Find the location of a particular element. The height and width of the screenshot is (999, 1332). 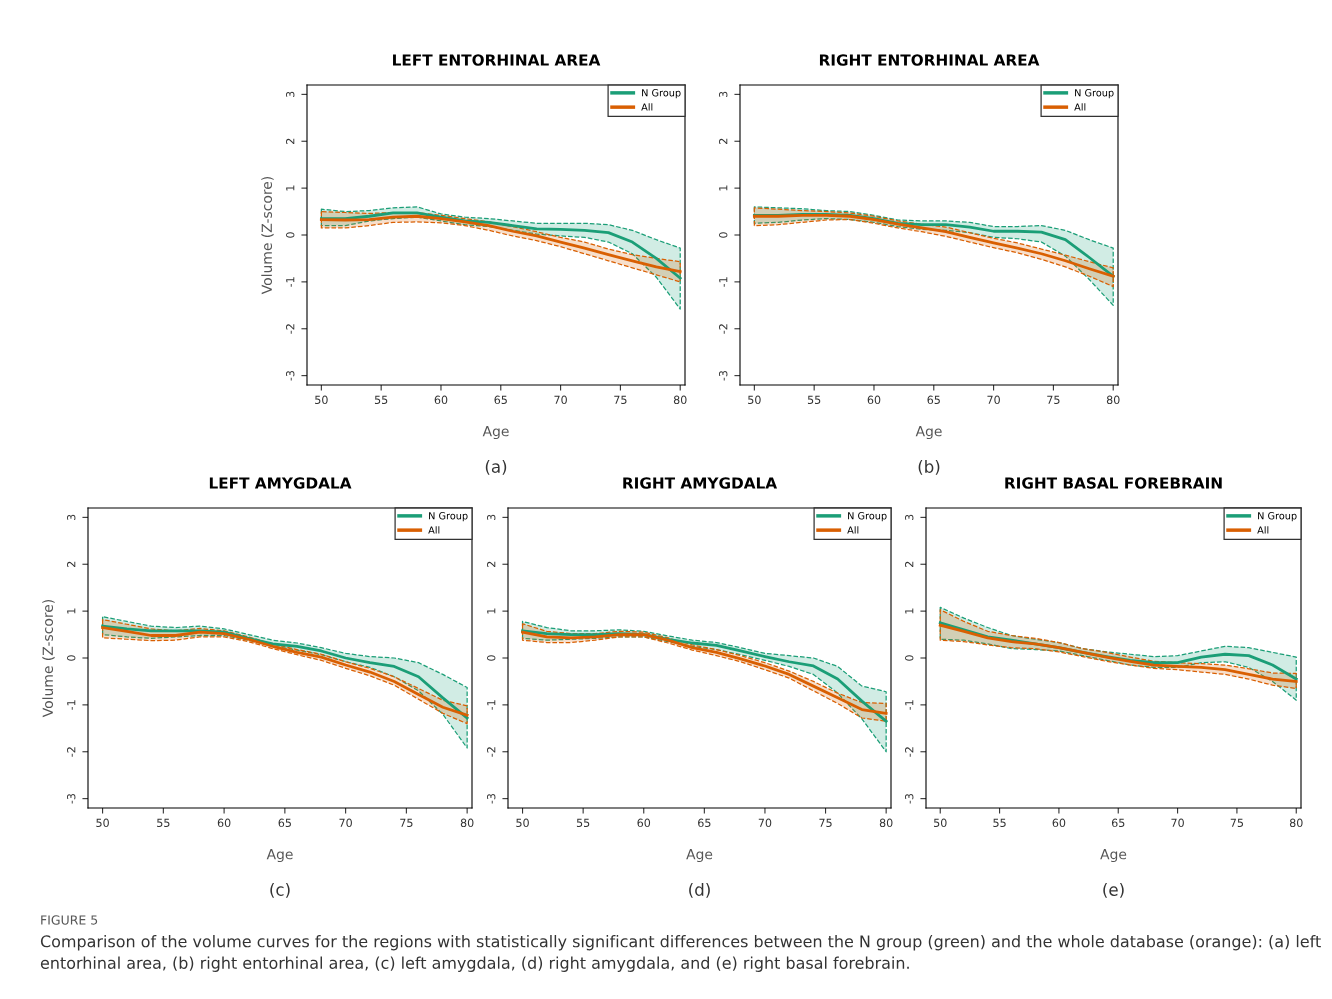

text: (d) is located at coordinates (699, 890).